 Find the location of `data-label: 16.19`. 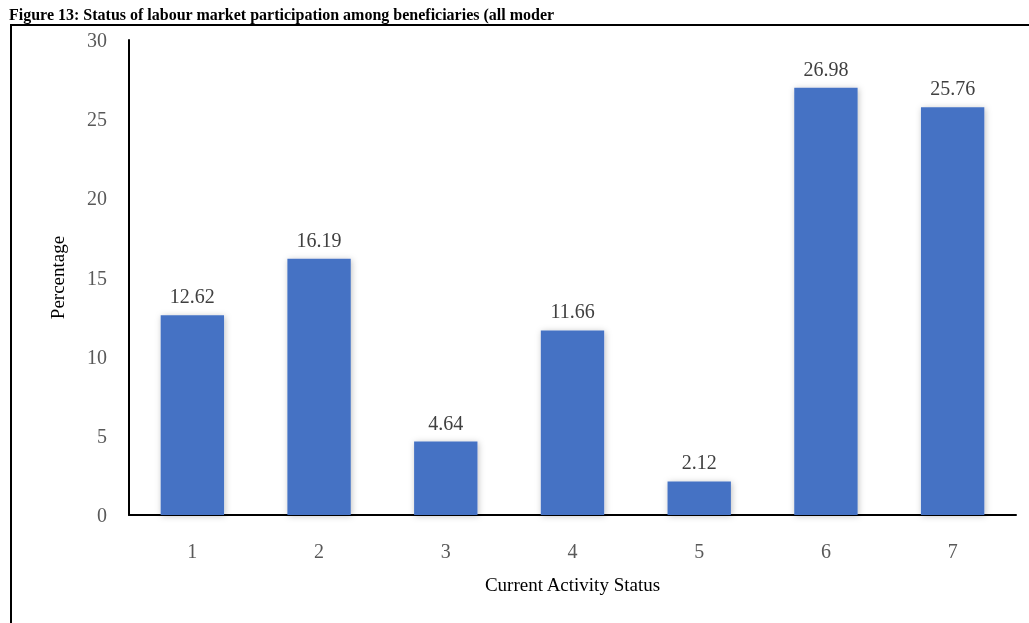

data-label: 16.19 is located at coordinates (319, 239).